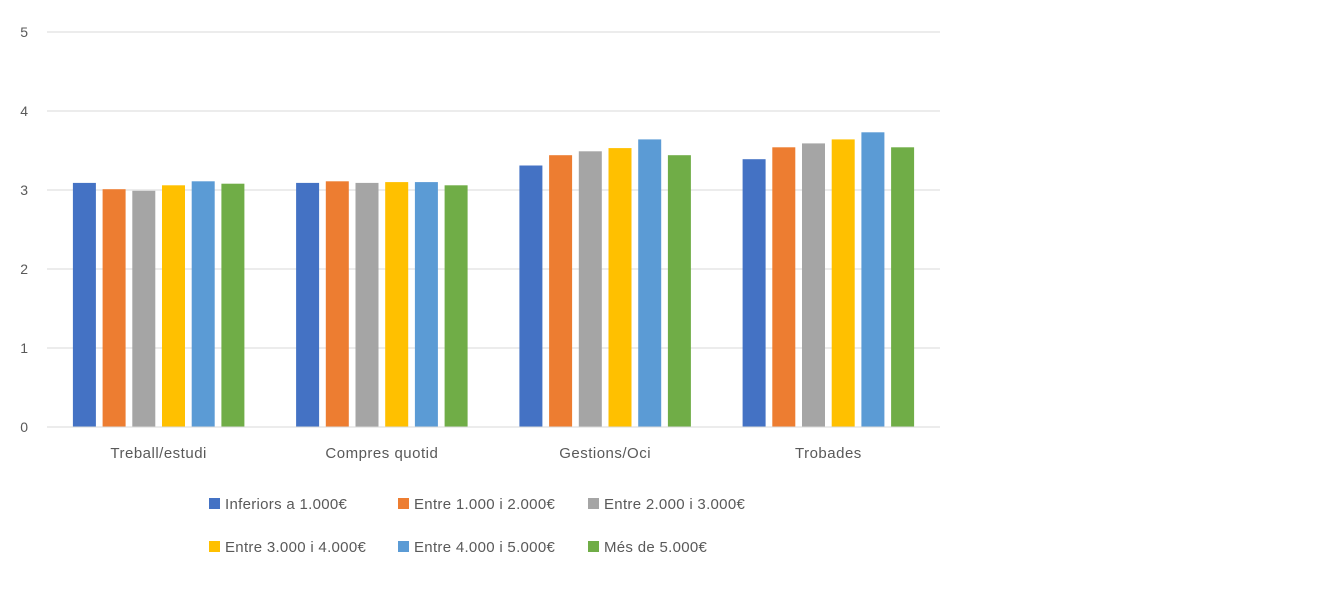 The height and width of the screenshot is (611, 1319). Describe the element at coordinates (24, 269) in the screenshot. I see `y-tick-label: 2` at that location.